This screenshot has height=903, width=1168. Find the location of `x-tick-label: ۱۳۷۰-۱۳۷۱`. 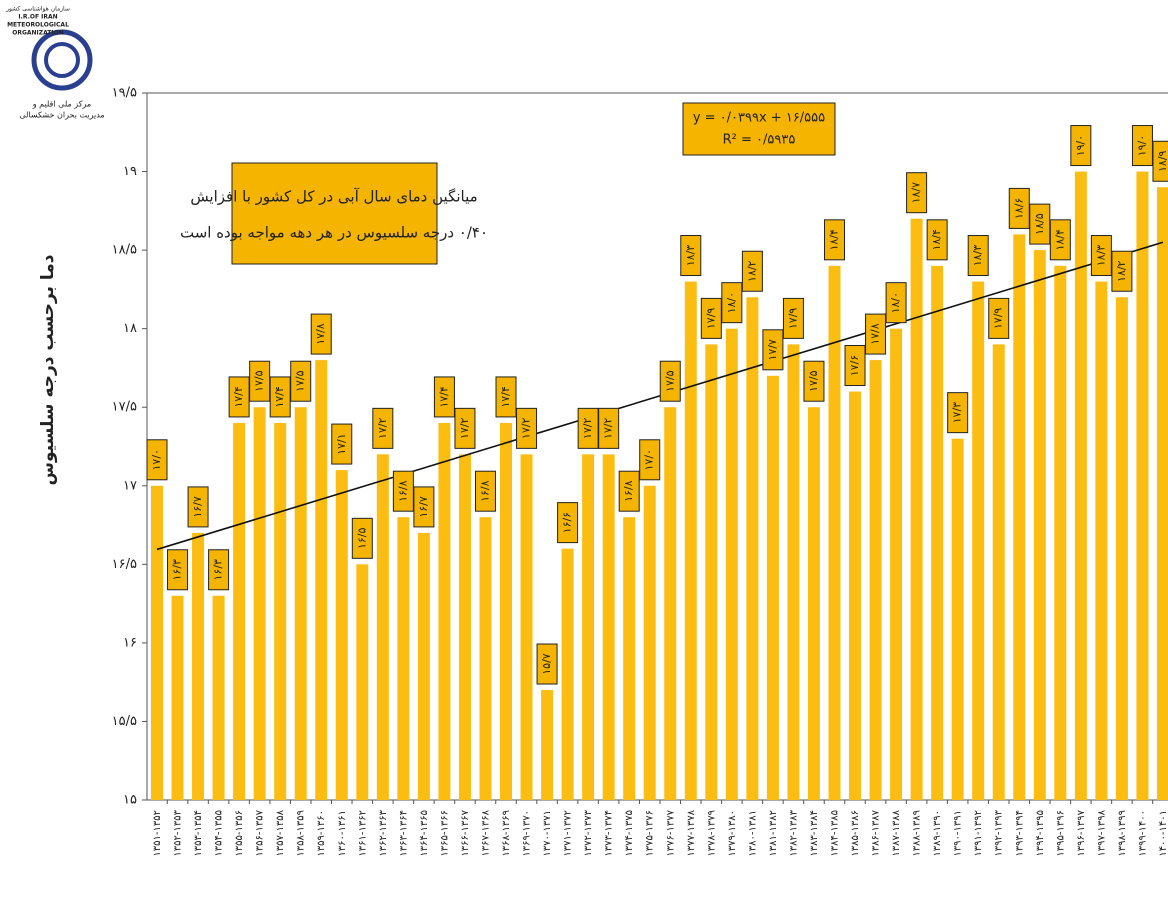

x-tick-label: ۱۳۷۰-۱۳۷۱ is located at coordinates (547, 833).